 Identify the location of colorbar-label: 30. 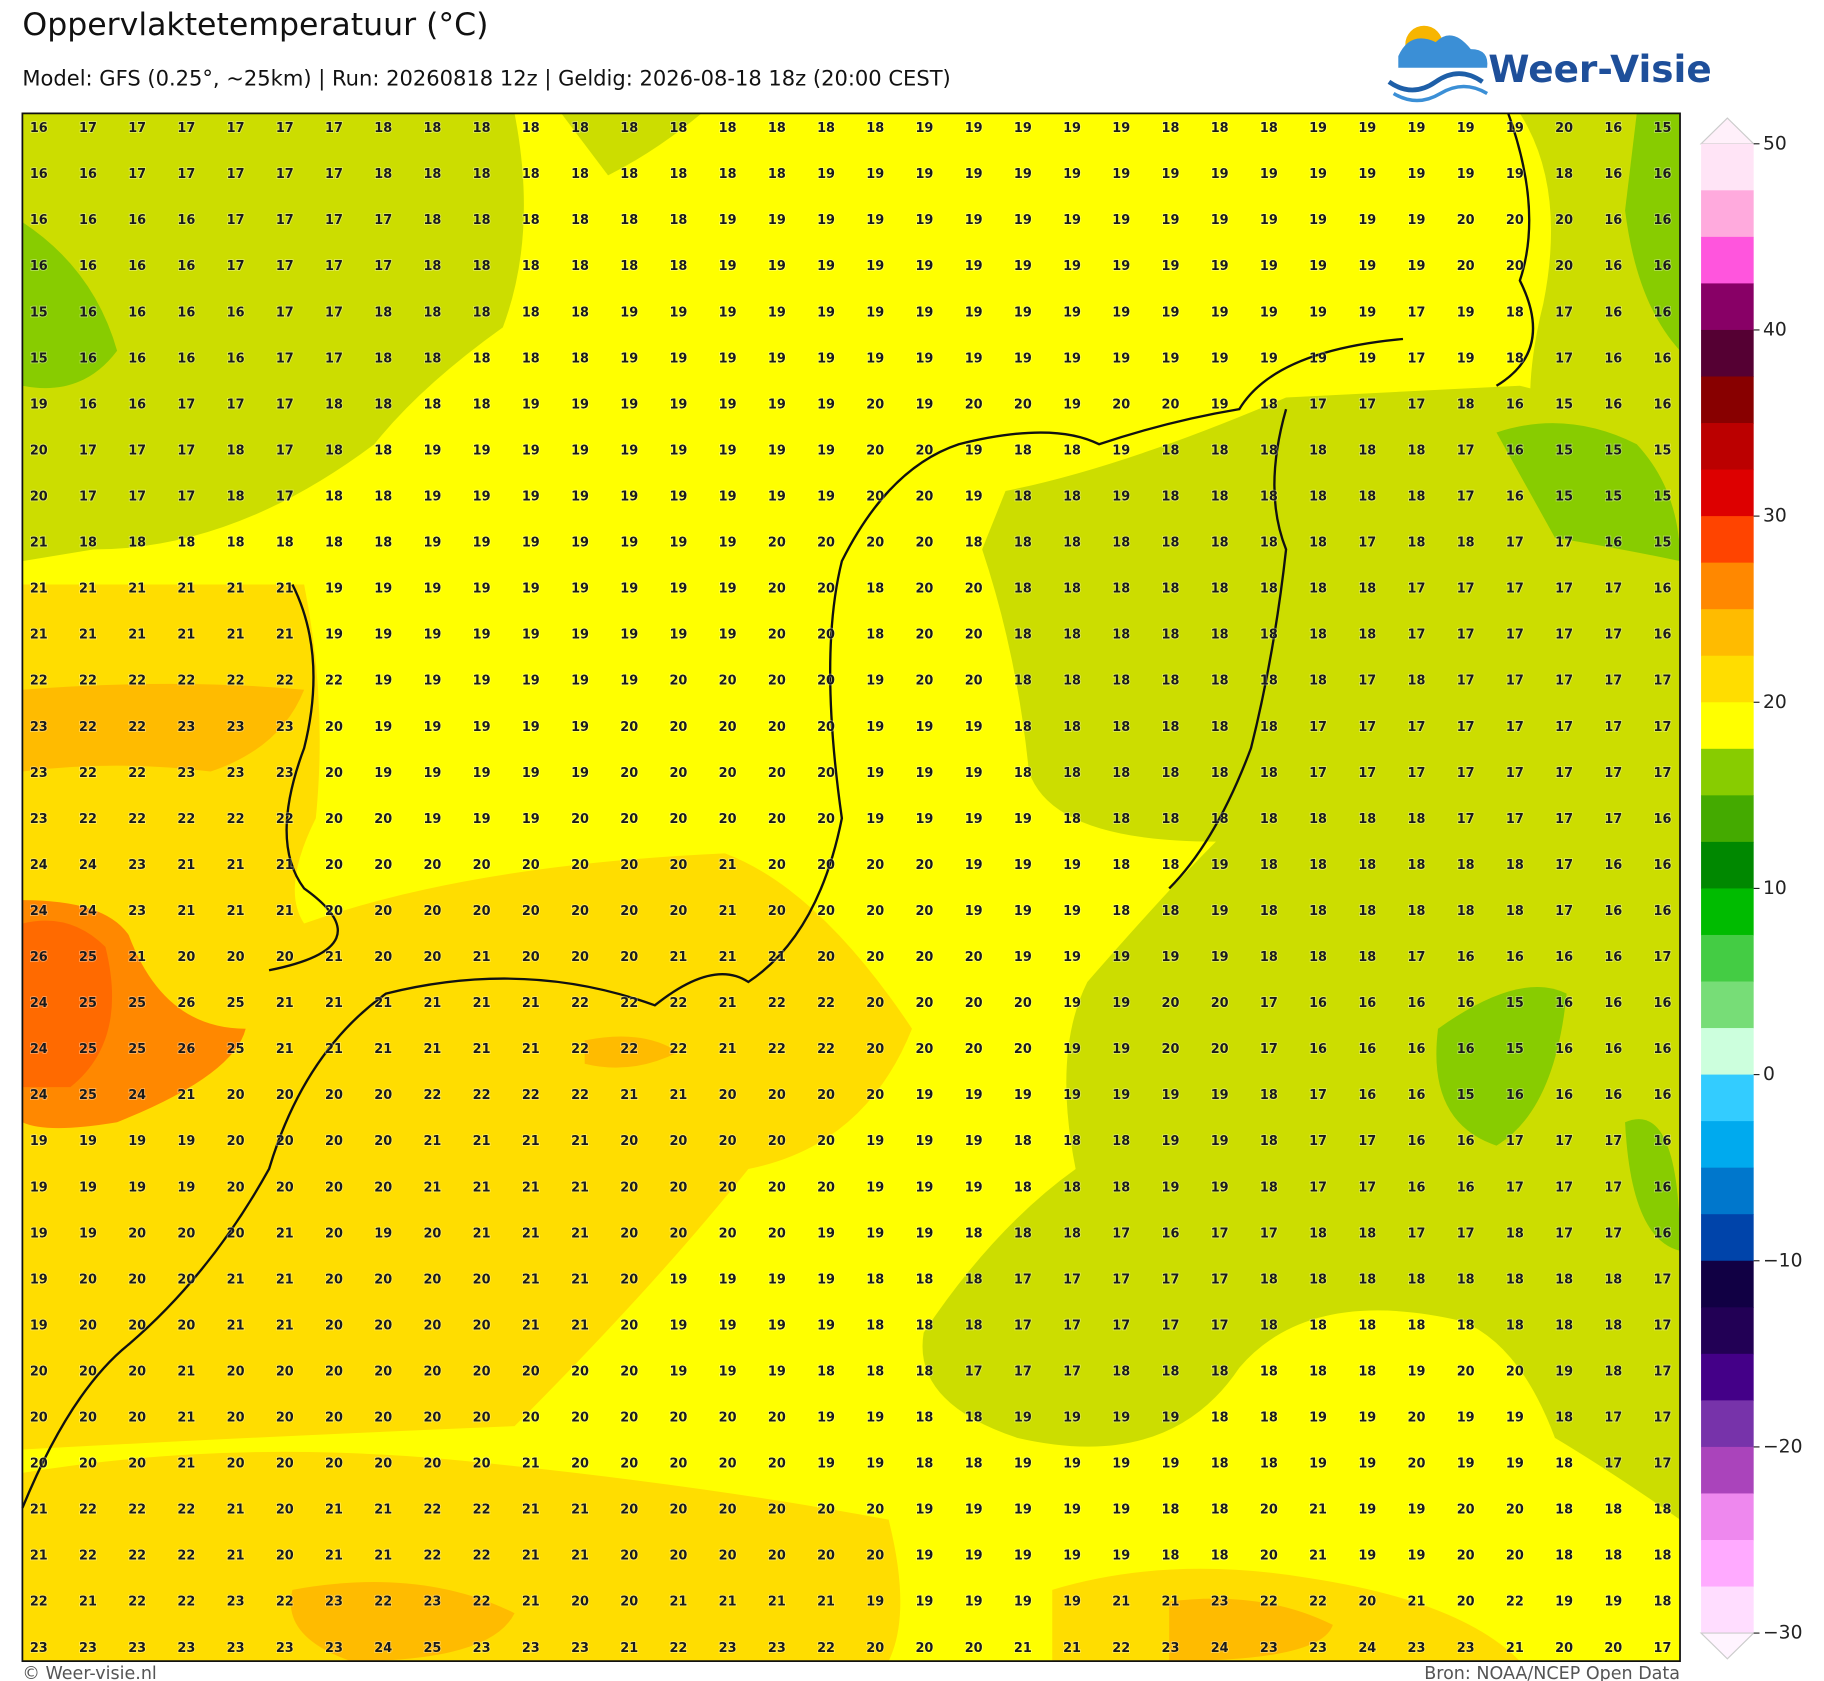
(1775, 516).